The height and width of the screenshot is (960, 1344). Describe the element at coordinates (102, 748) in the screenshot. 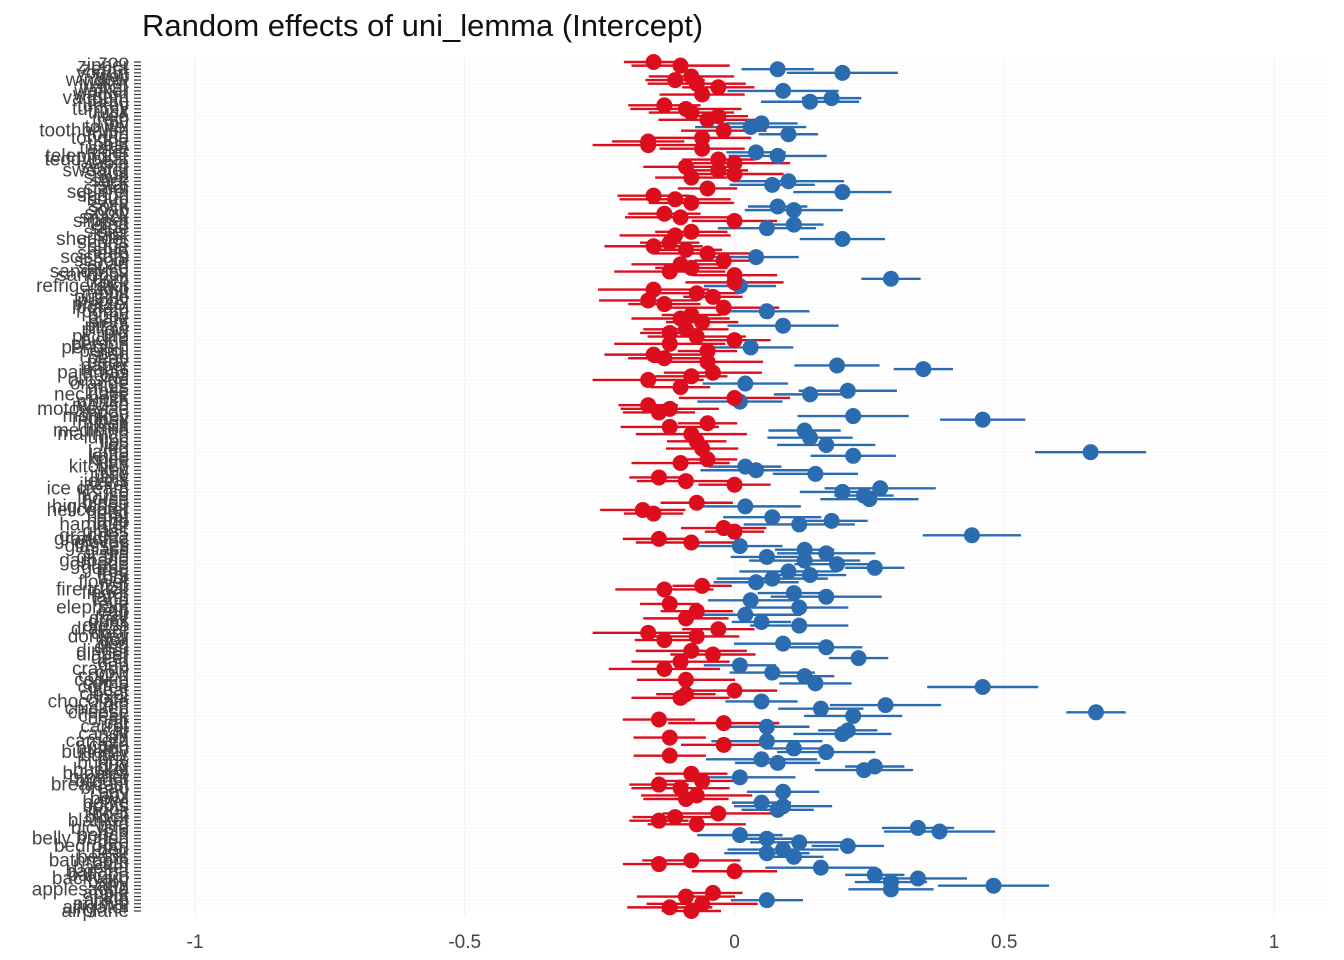

I see `y-tick-label: button` at that location.